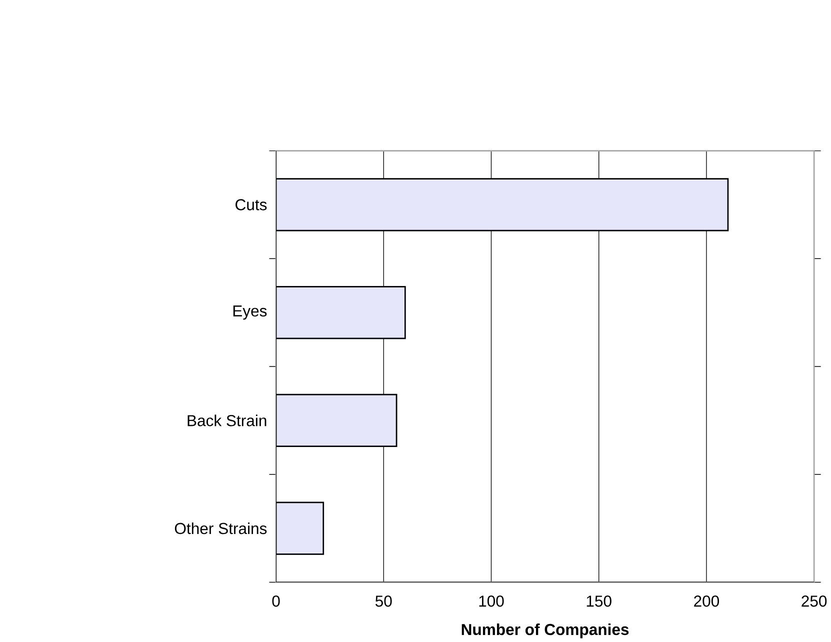 The width and height of the screenshot is (831, 642). Describe the element at coordinates (276, 601) in the screenshot. I see `x-tick-label: 0` at that location.